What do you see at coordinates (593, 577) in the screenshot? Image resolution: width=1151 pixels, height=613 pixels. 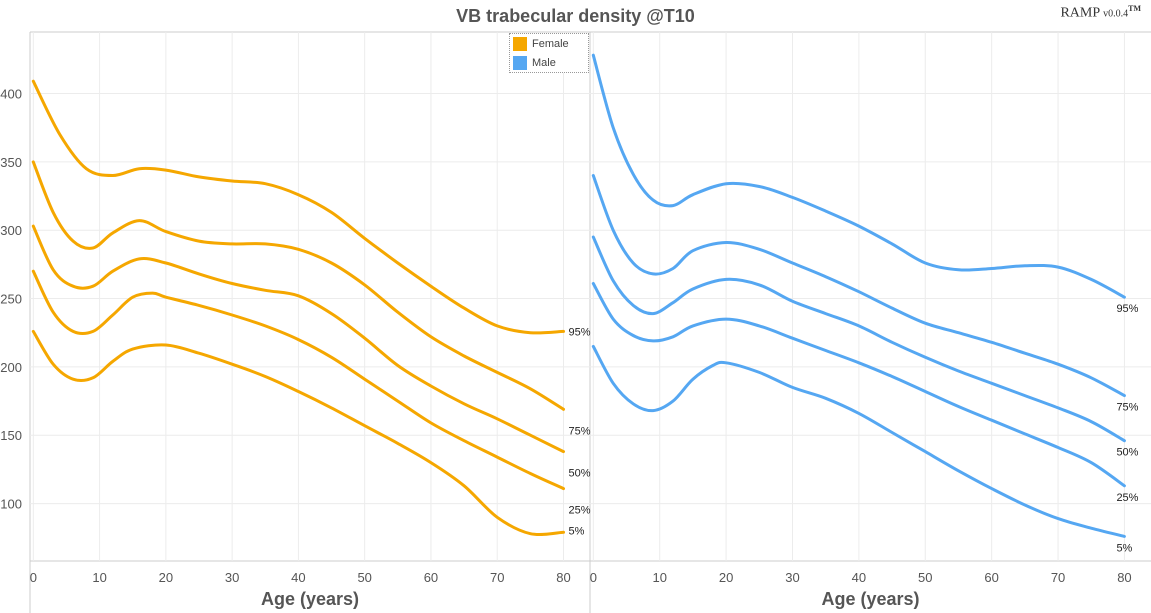 I see `right-x-tick-label: 0` at bounding box center [593, 577].